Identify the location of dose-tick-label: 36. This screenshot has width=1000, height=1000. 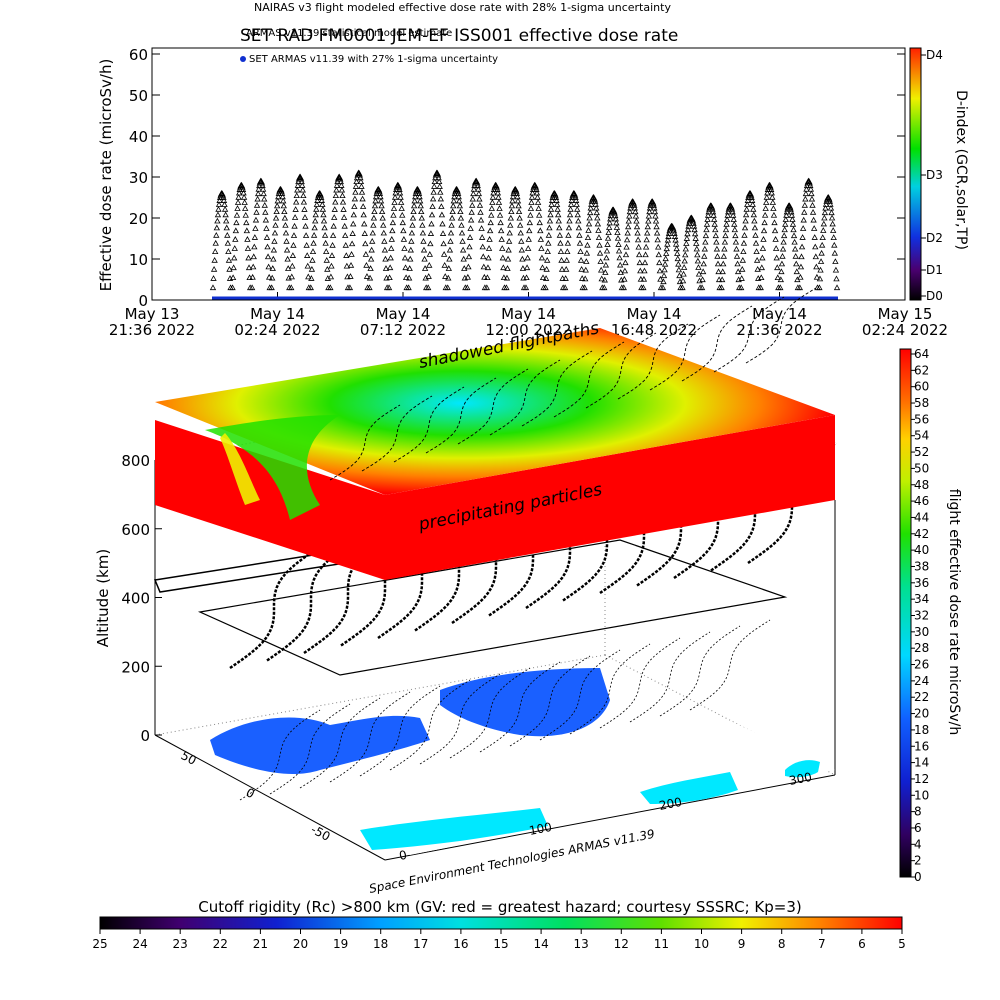
(921, 583).